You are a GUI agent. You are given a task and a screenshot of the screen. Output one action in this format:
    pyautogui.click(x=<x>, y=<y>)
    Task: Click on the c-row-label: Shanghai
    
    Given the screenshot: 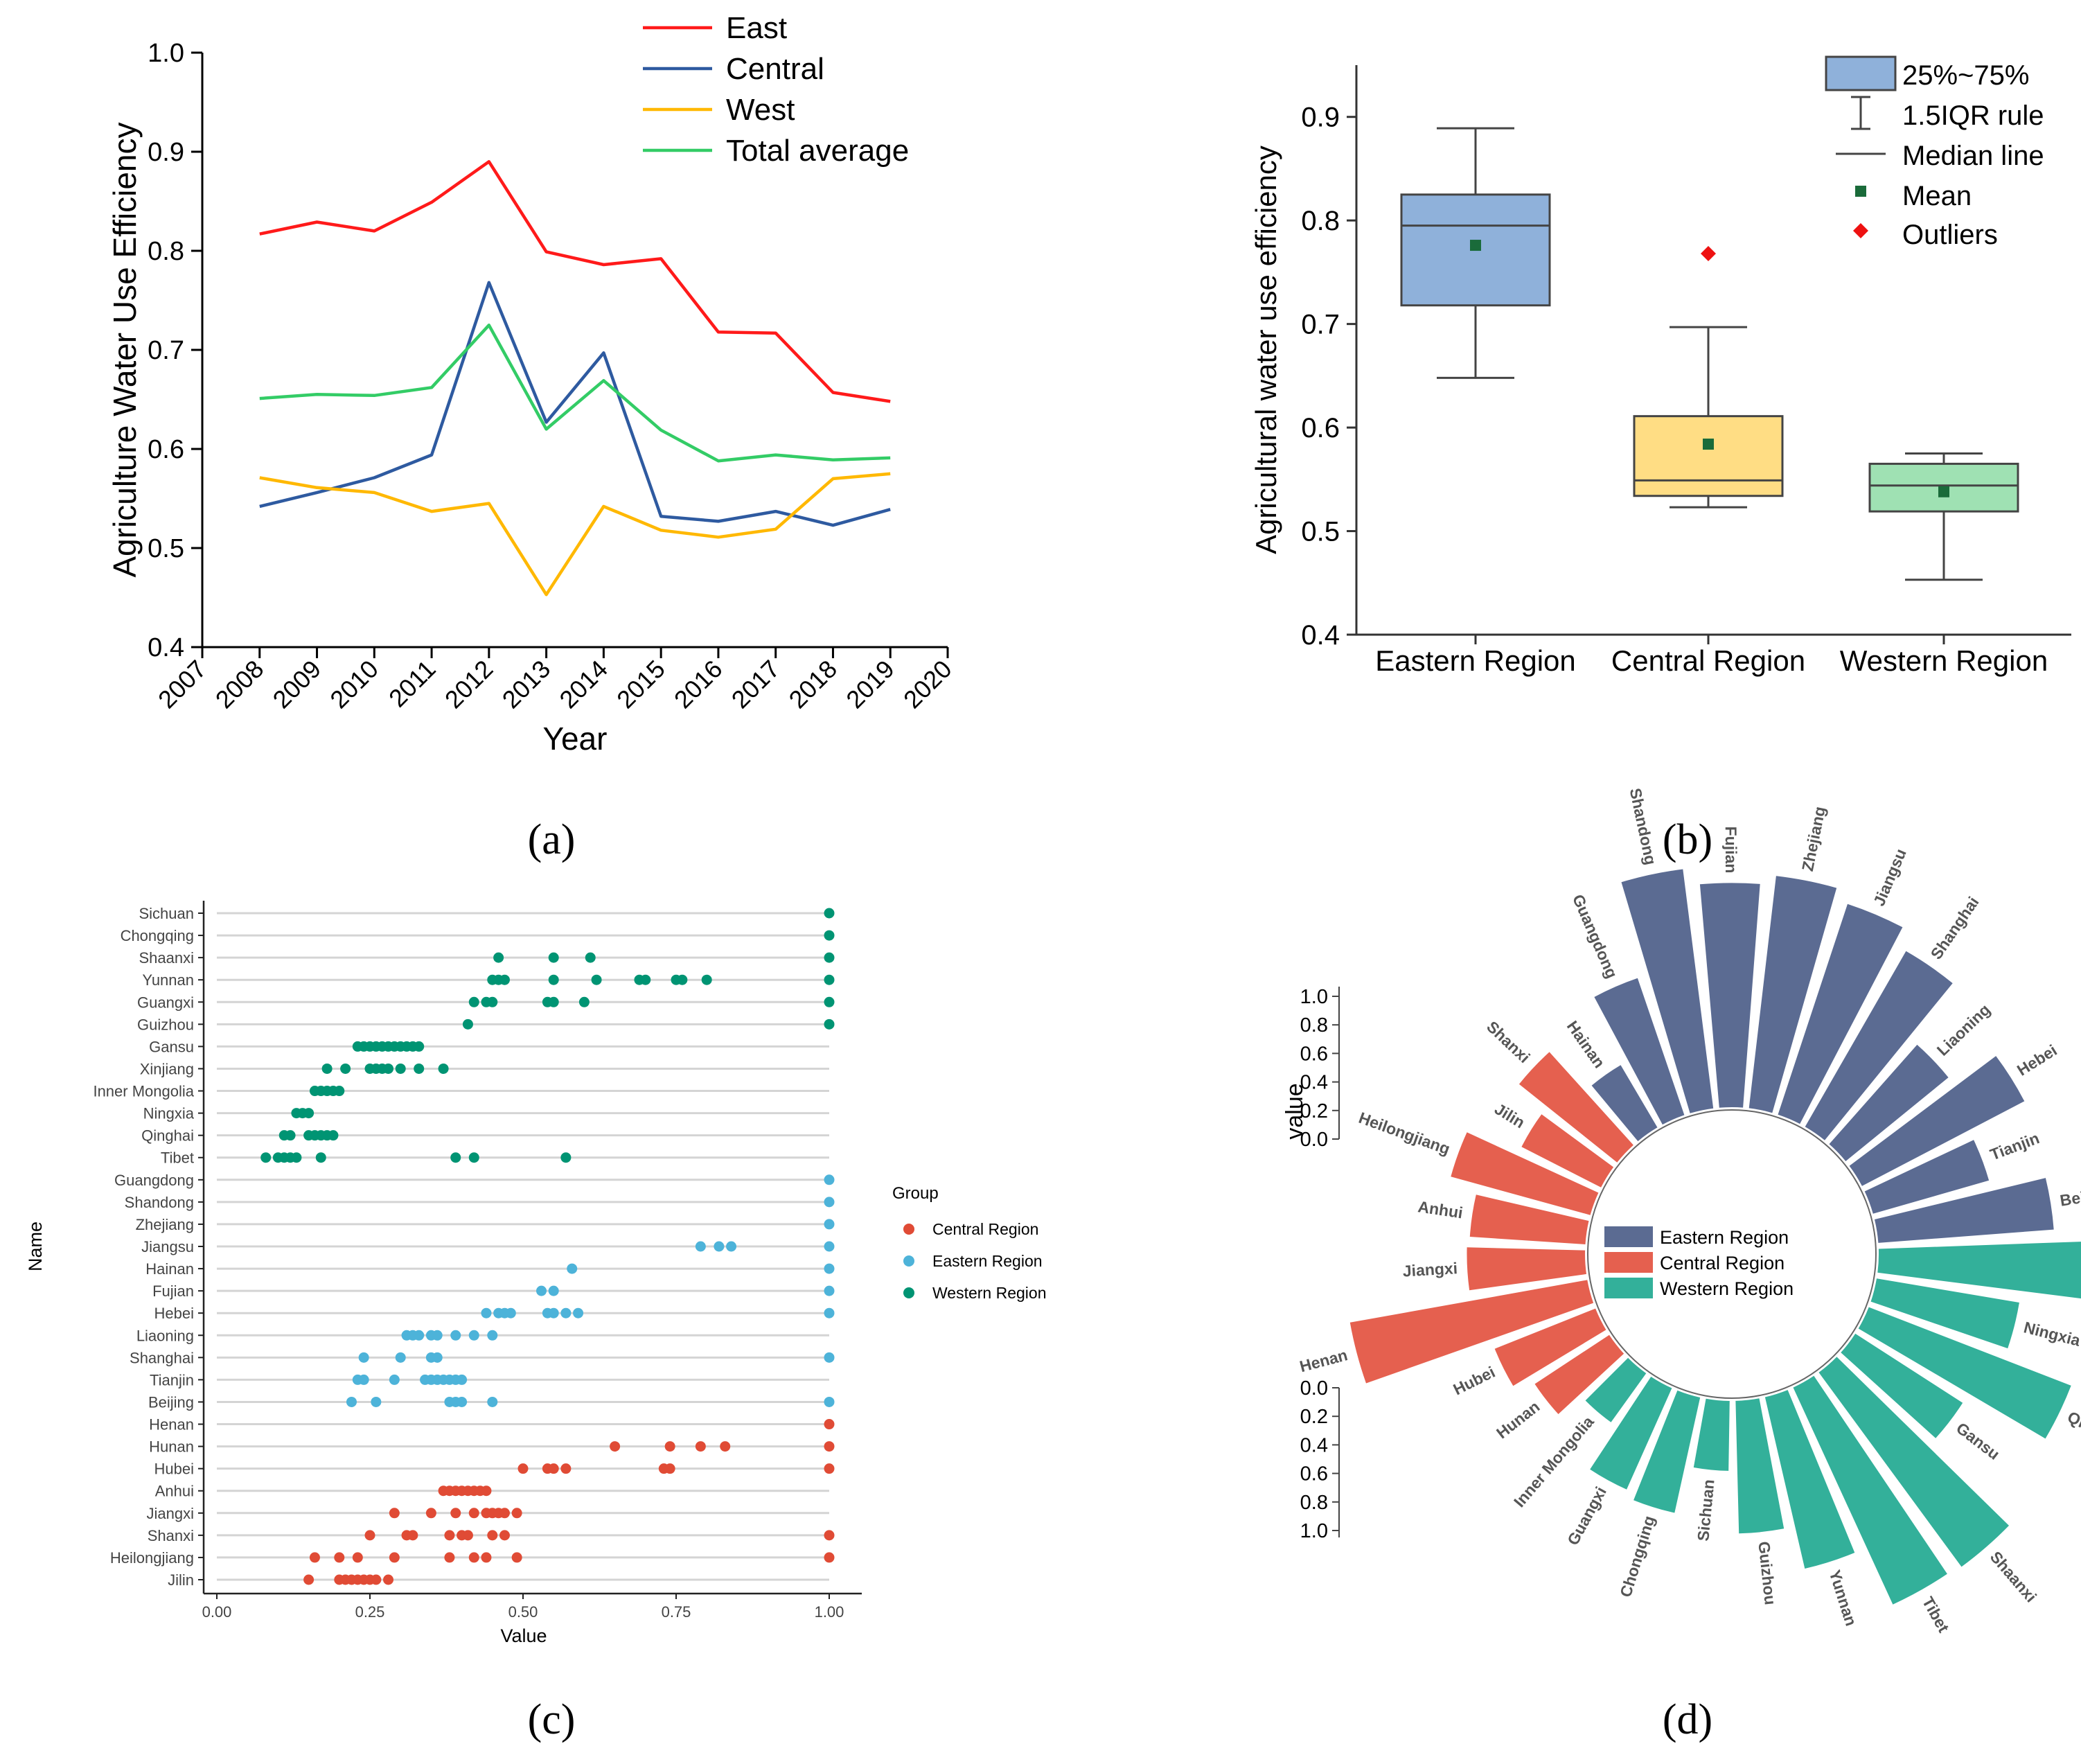 What is the action you would take?
    pyautogui.click(x=162, y=1357)
    